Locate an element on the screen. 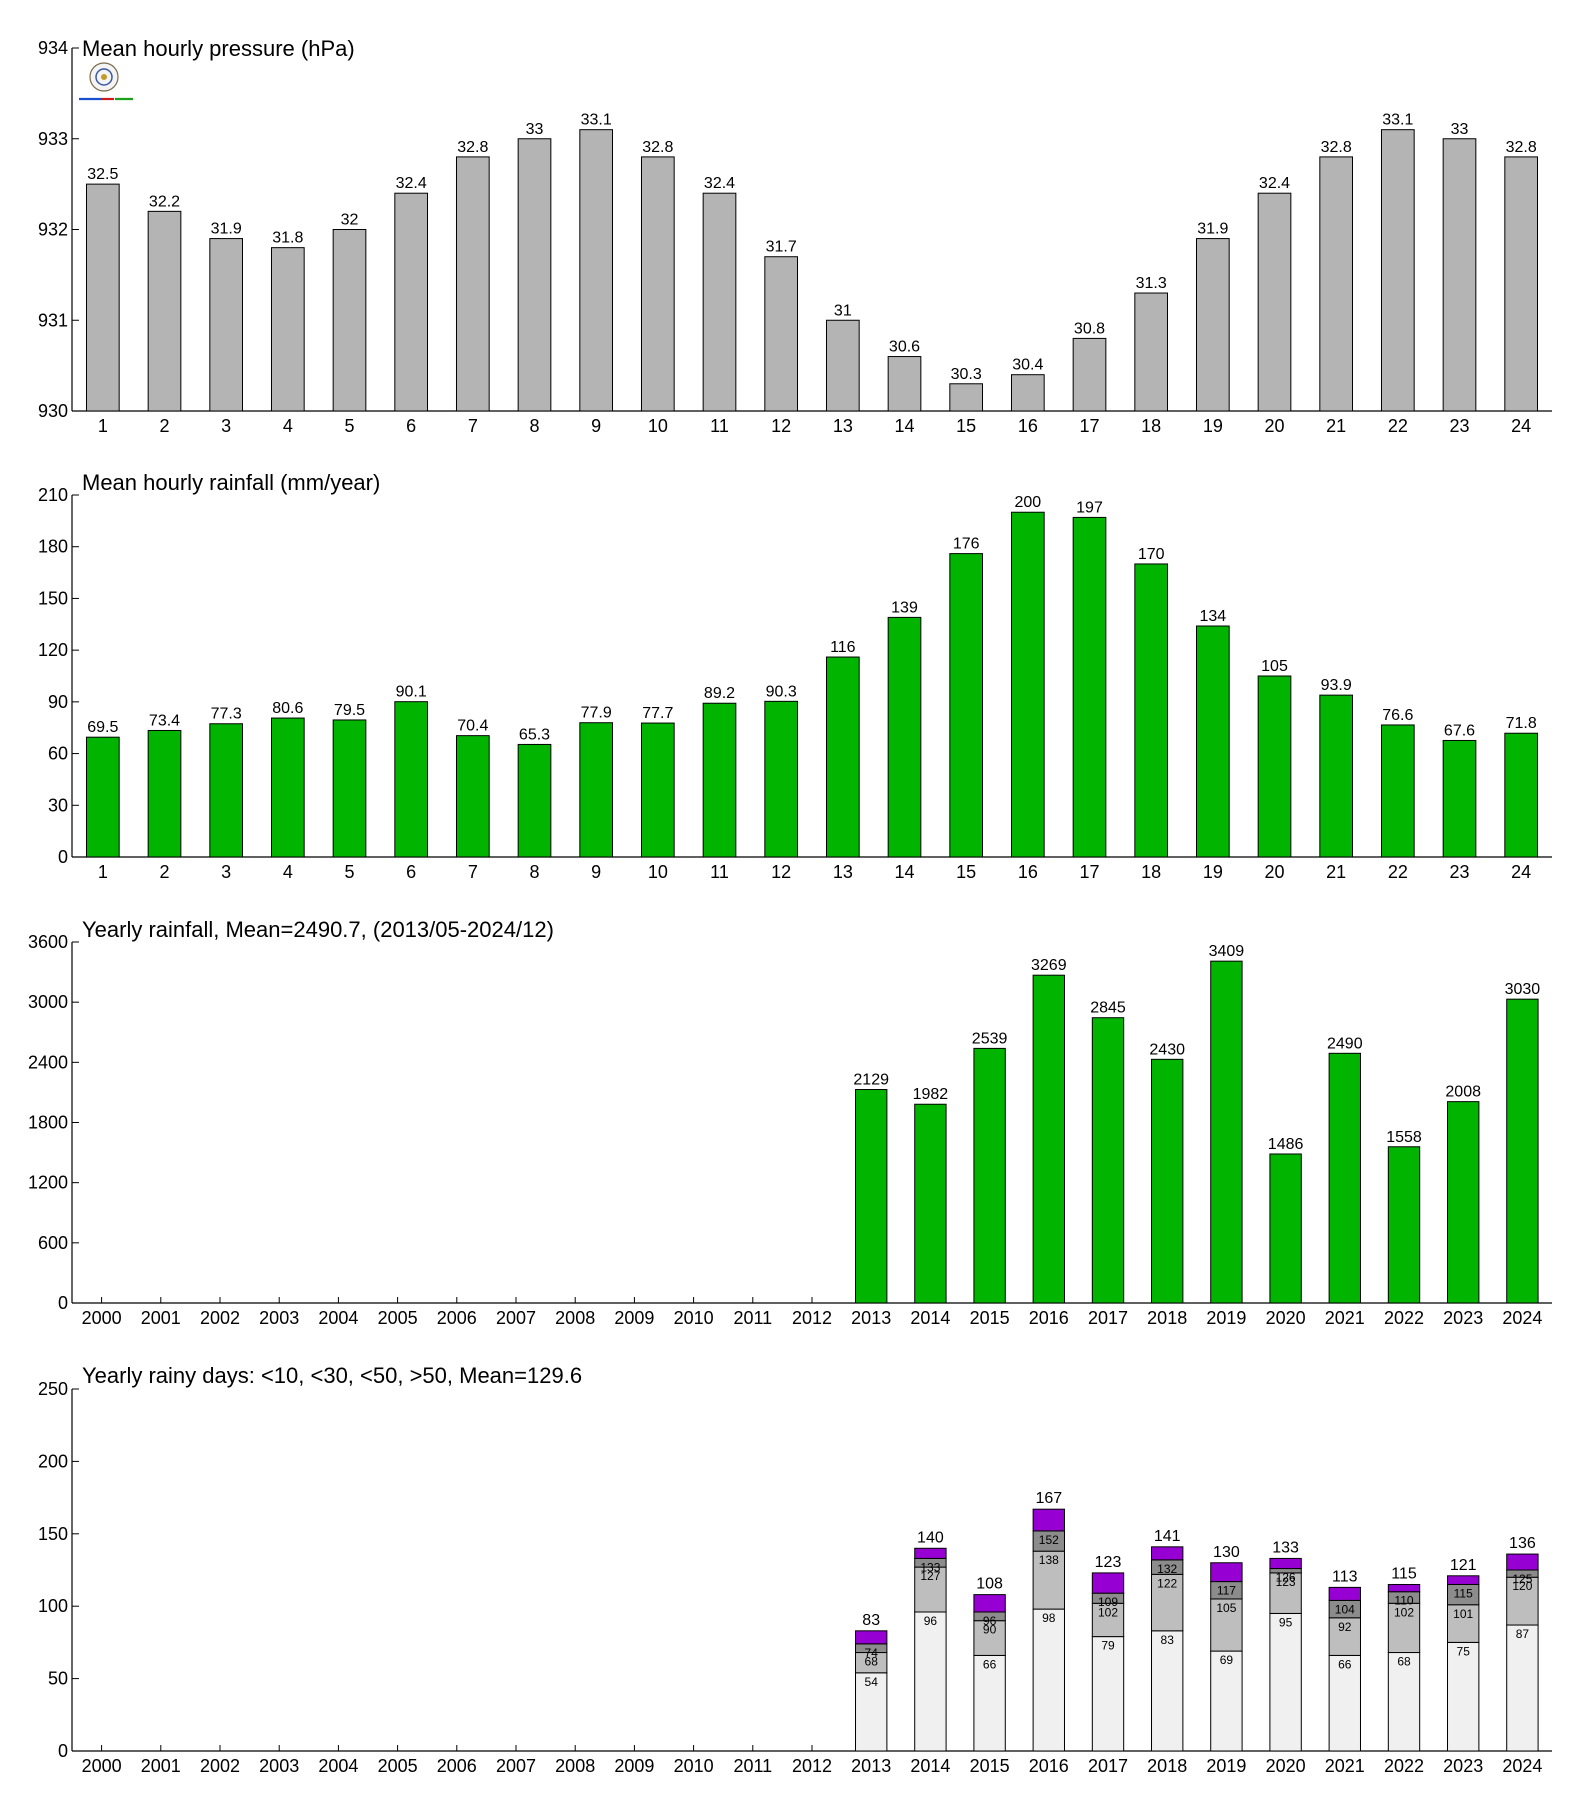 The image size is (1580, 1800). yearly-rain-y-tick-label: 3600 is located at coordinates (48, 942).